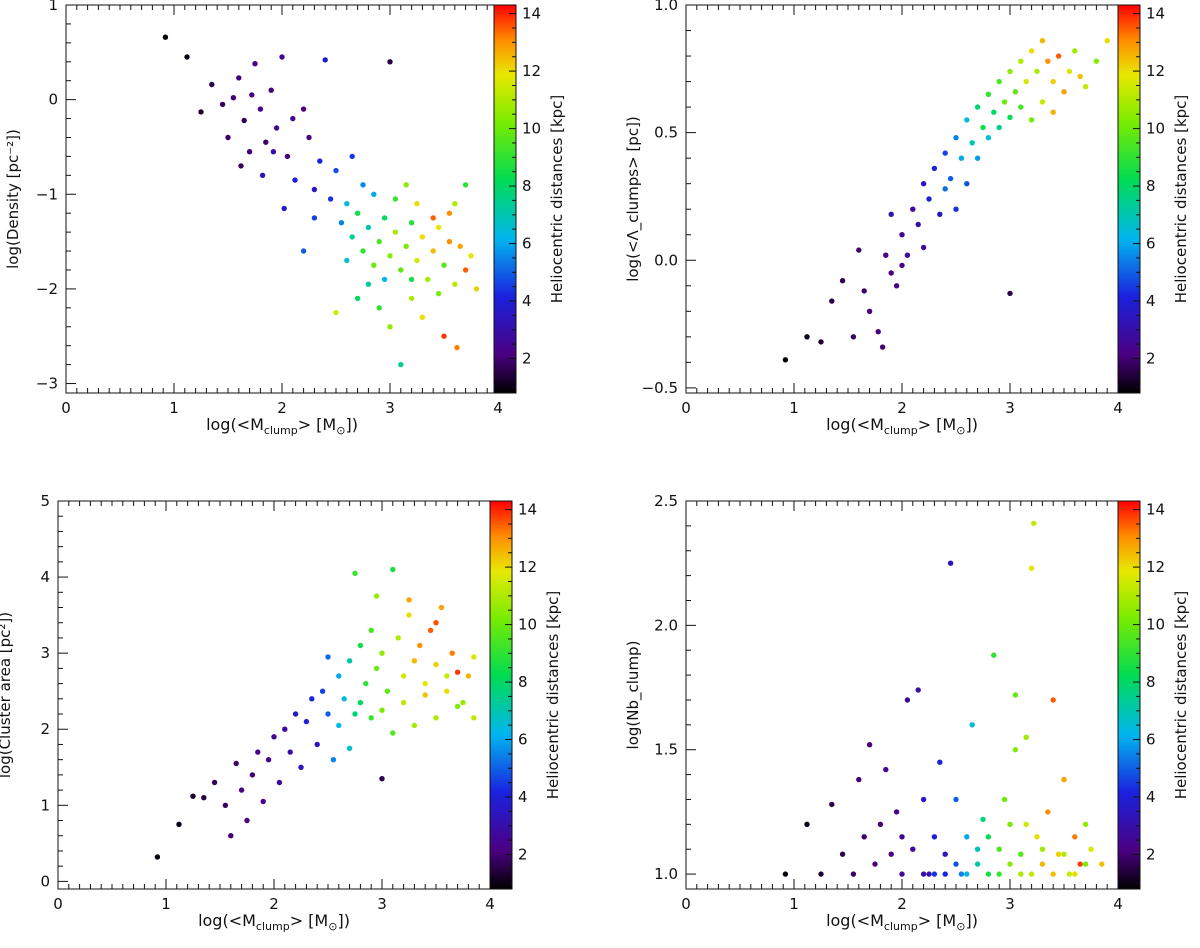 This screenshot has height=948, width=1200. What do you see at coordinates (13, 199) in the screenshot?
I see `y-axis-label: log(Density [pc⁻²])` at bounding box center [13, 199].